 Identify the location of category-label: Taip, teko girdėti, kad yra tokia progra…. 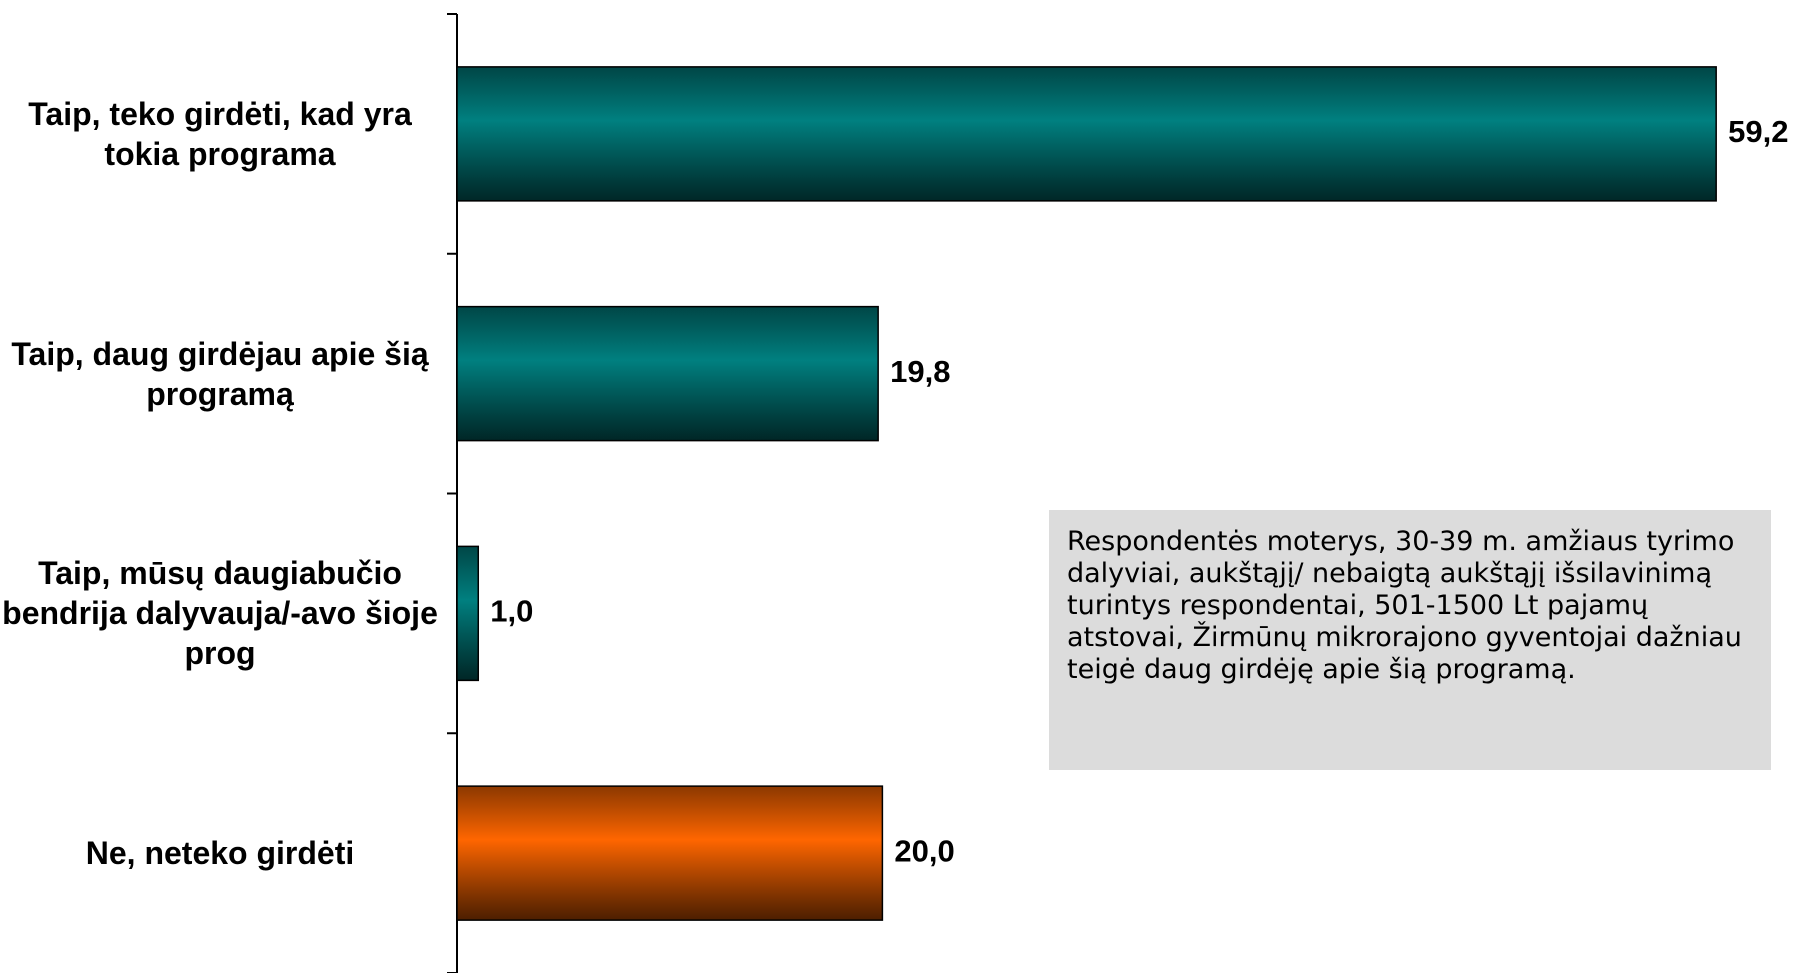
(220, 133).